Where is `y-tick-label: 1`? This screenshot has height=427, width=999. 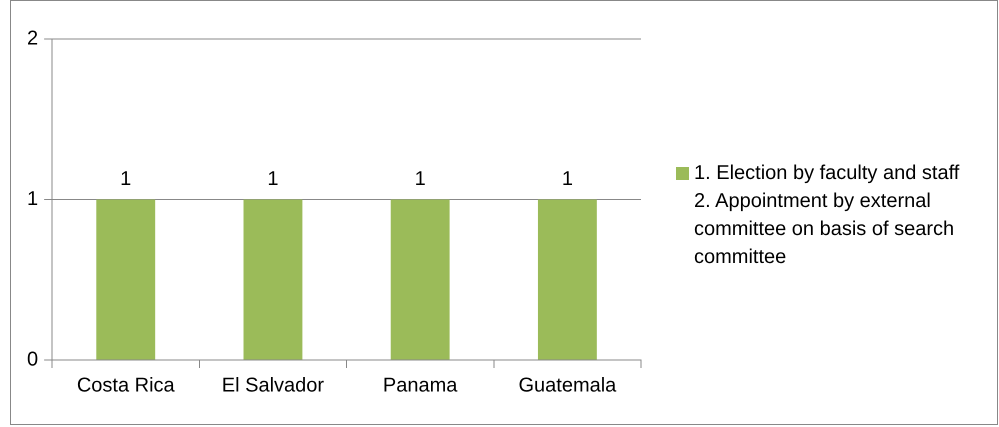 y-tick-label: 1 is located at coordinates (32, 199).